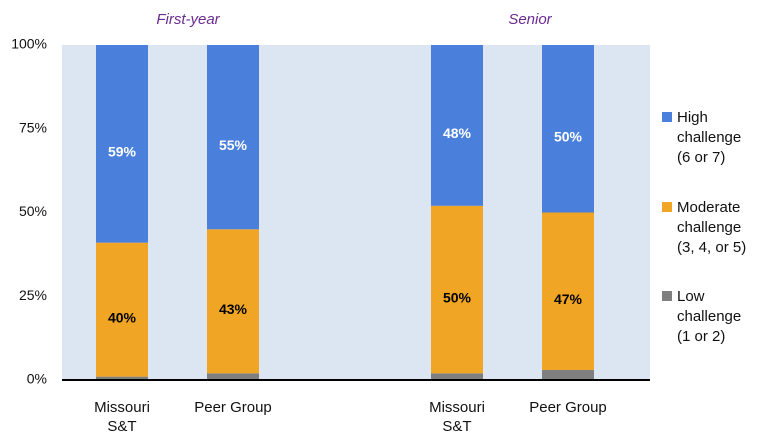 The image size is (773, 440). Describe the element at coordinates (709, 137) in the screenshot. I see `legend-label: High challenge (6 or 7)` at that location.